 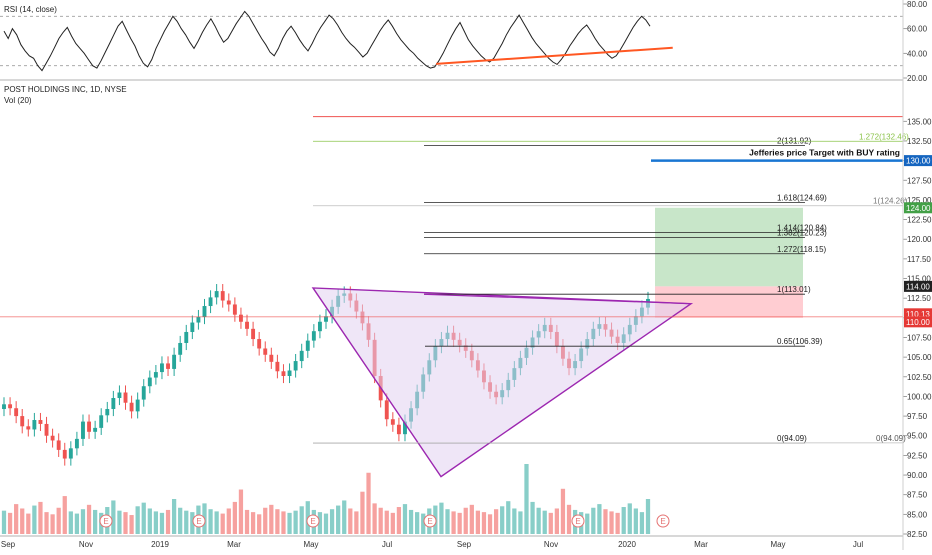 I want to click on fib-label: 1(113.01), so click(x=794, y=289).